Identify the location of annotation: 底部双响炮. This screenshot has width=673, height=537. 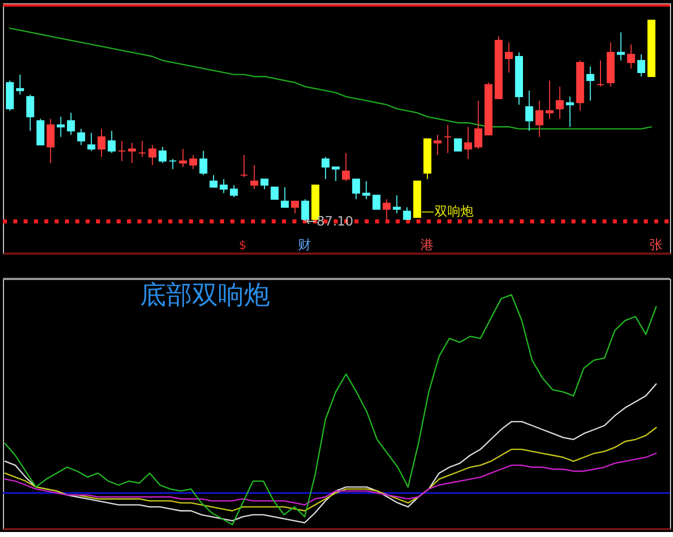
(205, 295).